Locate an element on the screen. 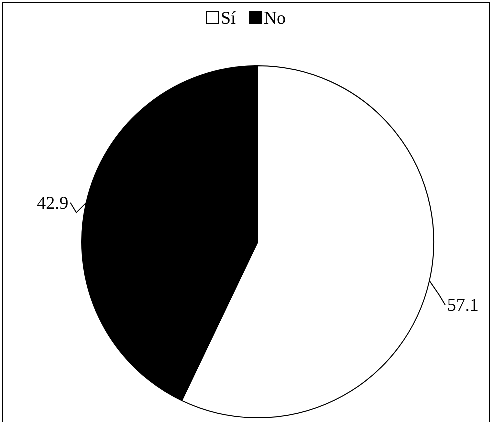 This screenshot has height=422, width=493. data-label: 57.1 is located at coordinates (463, 305).